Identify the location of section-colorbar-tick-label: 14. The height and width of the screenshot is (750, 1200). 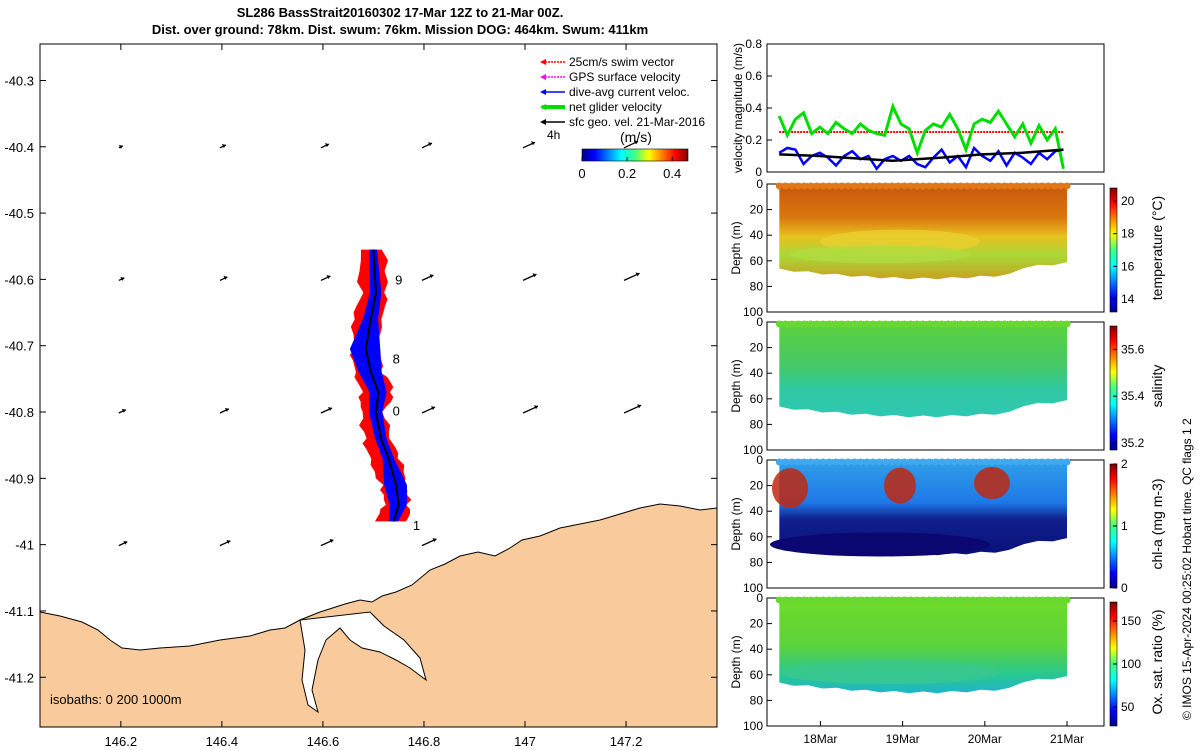
(1128, 299).